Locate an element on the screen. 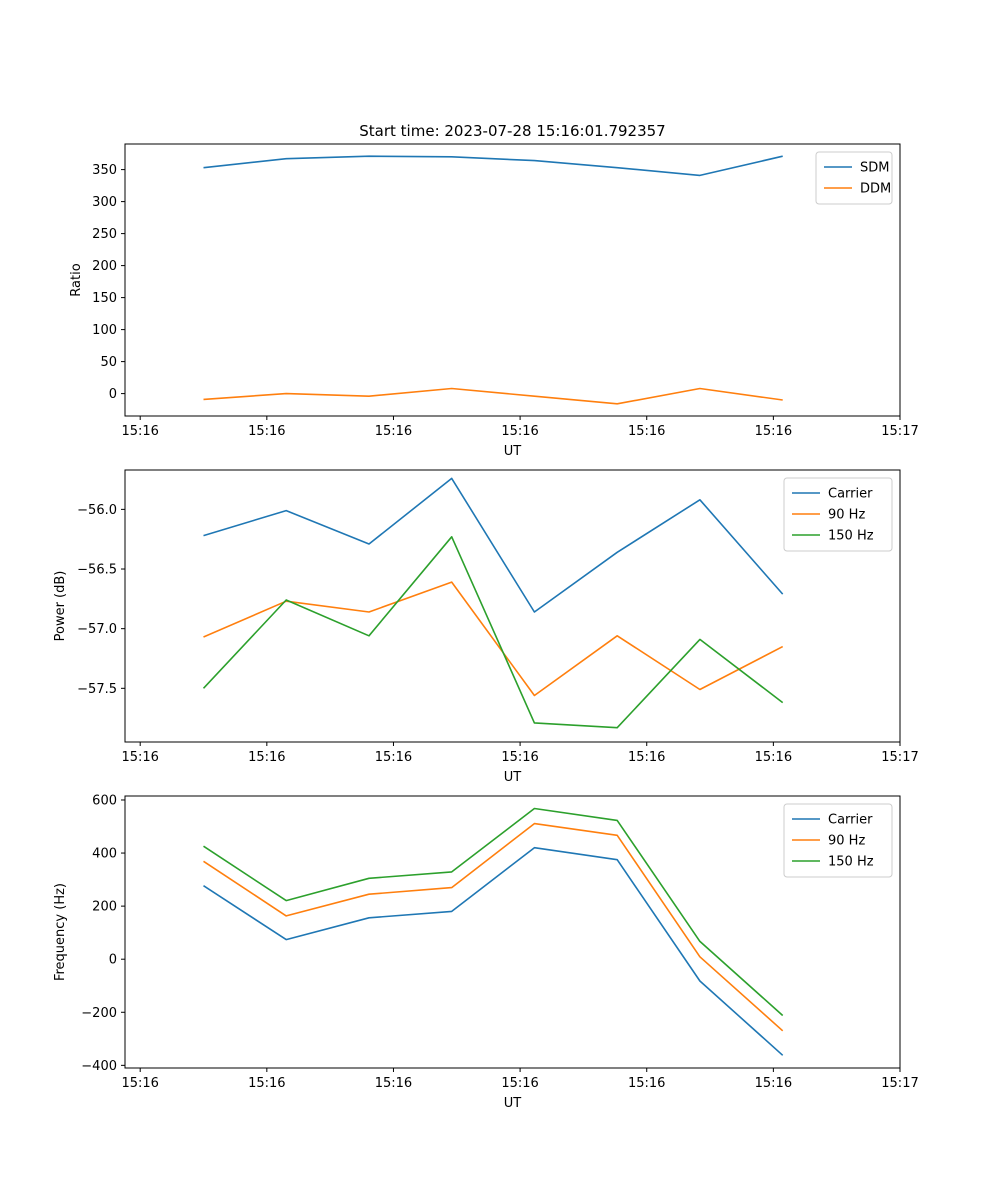 This screenshot has width=1000, height=1200. y-tick-label: 400 is located at coordinates (104, 854).